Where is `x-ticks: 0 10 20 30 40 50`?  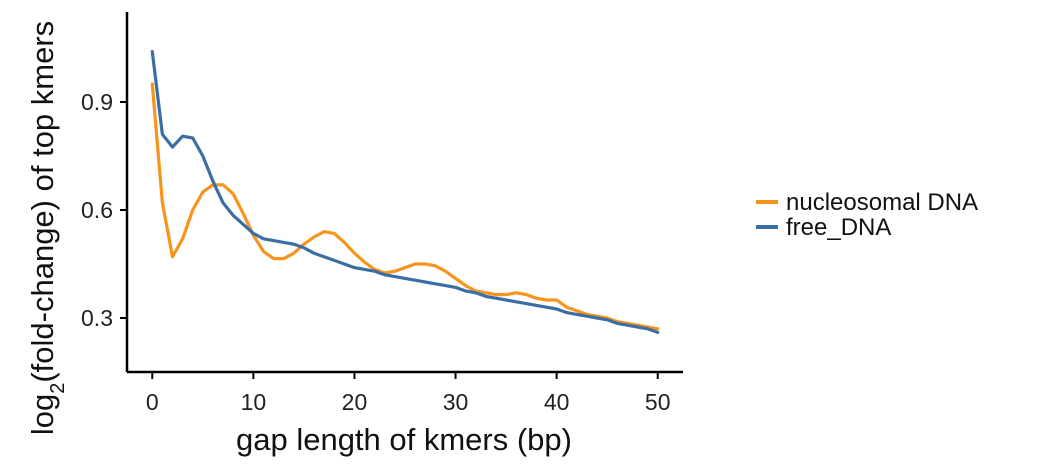
x-ticks: 0 10 20 30 40 50 is located at coordinates (408, 393).